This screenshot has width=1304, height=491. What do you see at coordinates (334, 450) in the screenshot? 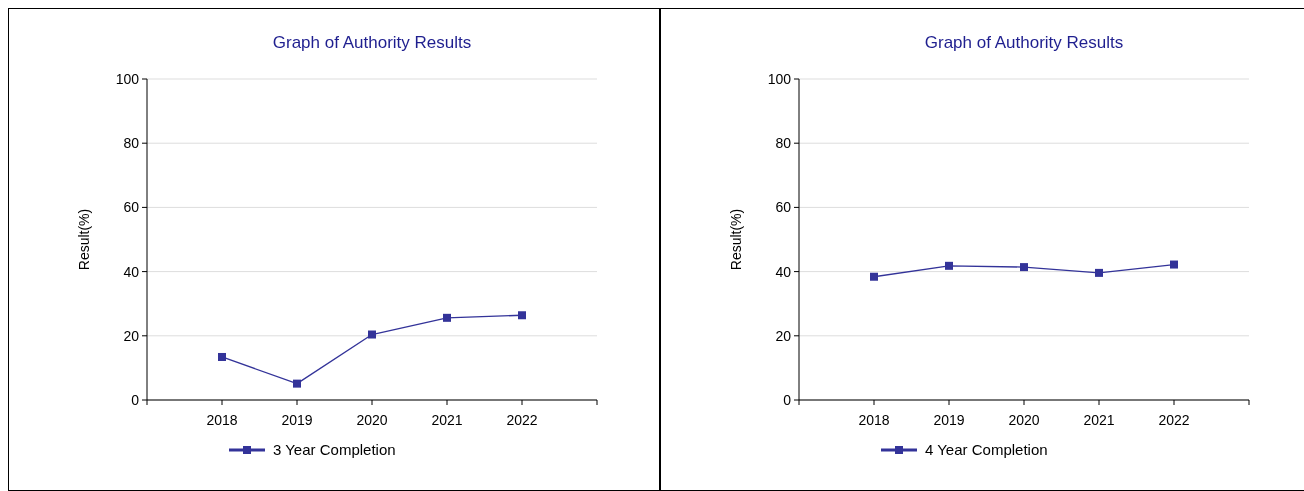
I see `legend-label: 3 Year Completion` at bounding box center [334, 450].